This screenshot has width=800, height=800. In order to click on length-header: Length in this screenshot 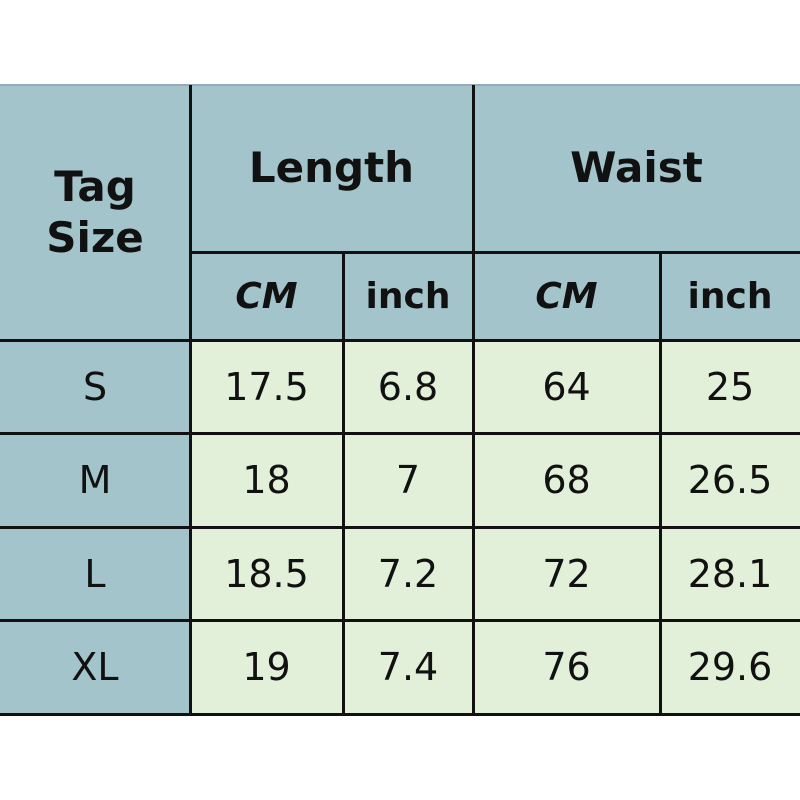, I will do `click(331, 168)`.